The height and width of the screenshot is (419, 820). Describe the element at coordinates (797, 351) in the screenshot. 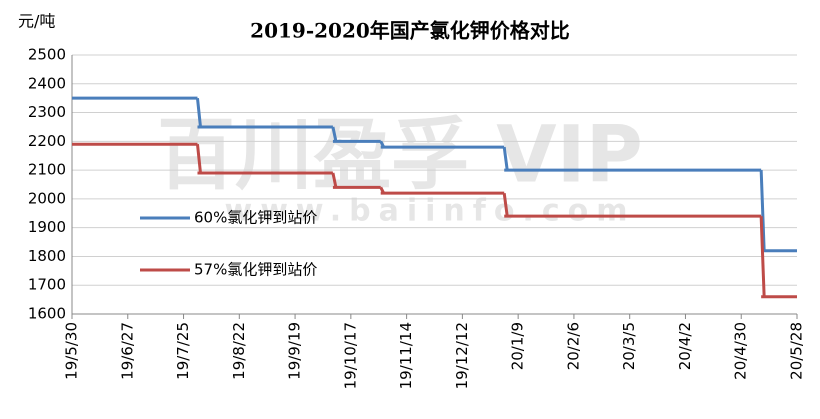

I see `x-tick-label: 20/5/28` at that location.